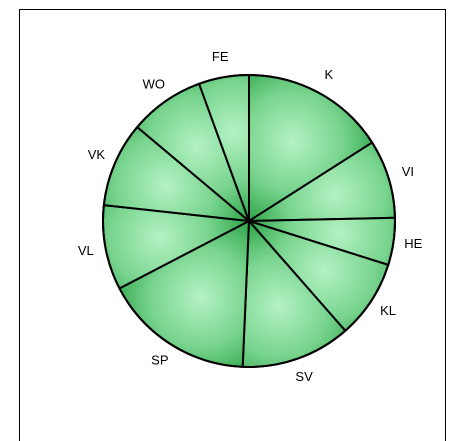  What do you see at coordinates (154, 83) in the screenshot?
I see `slice-label-wo: WO` at bounding box center [154, 83].